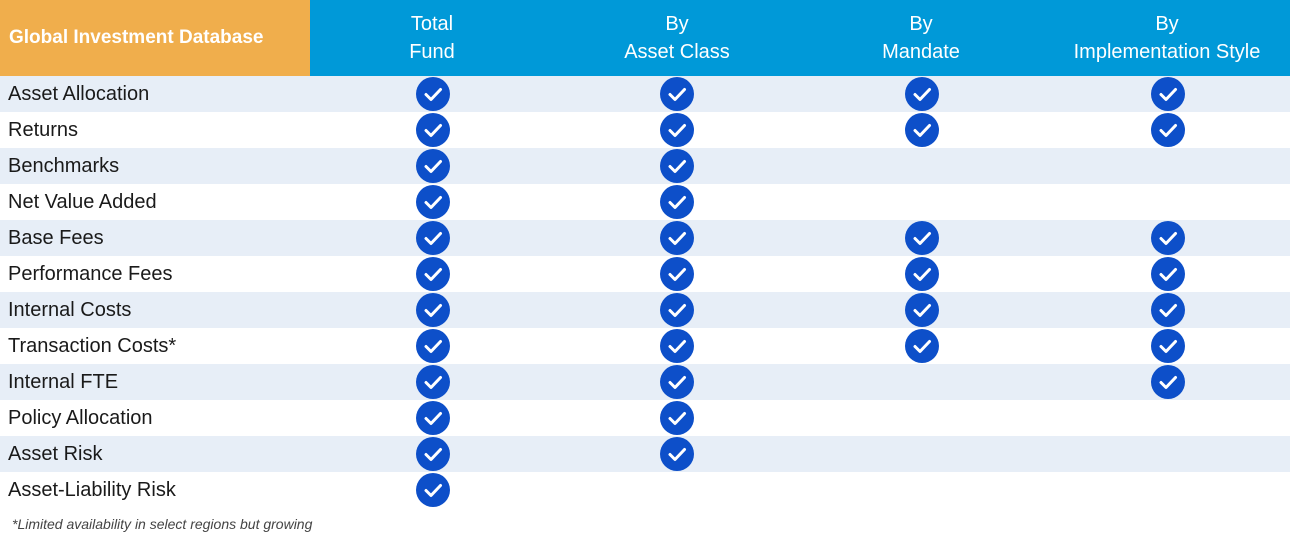  Describe the element at coordinates (70, 310) in the screenshot. I see `row-label: Internal Costs` at that location.